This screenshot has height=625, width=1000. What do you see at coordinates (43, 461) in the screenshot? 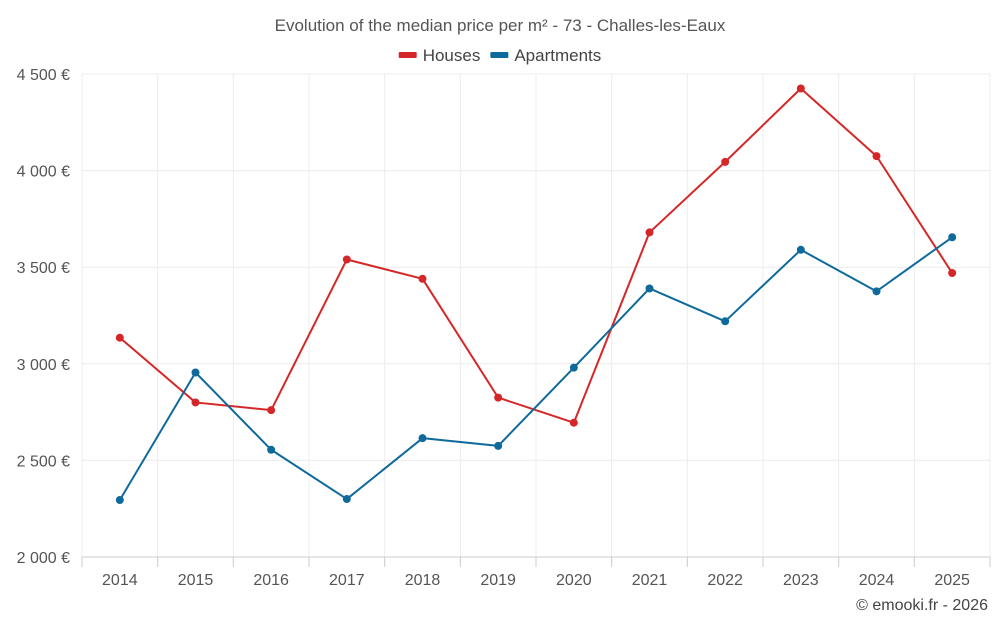
I see `y-tick-label: 2 500 €` at bounding box center [43, 461].